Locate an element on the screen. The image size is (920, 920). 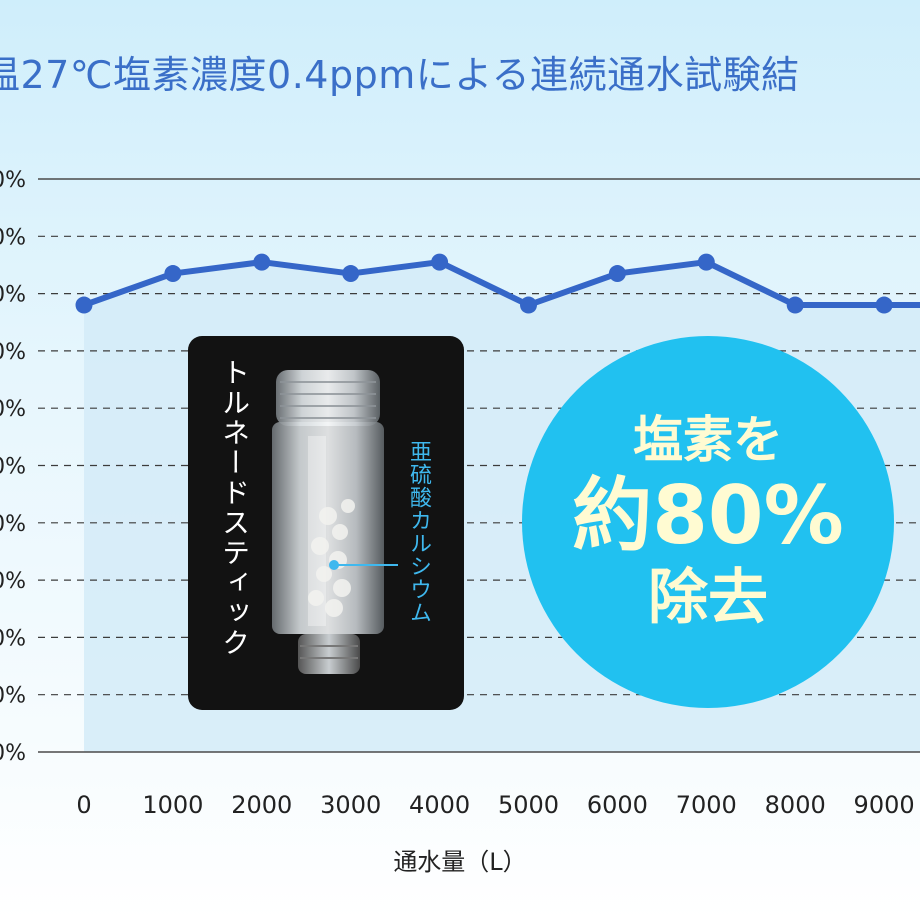
y-tick-labels: 0% 0% 0% 0% 0% 0% 0% 0% 0% 0% 0% is located at coordinates (13, 467).